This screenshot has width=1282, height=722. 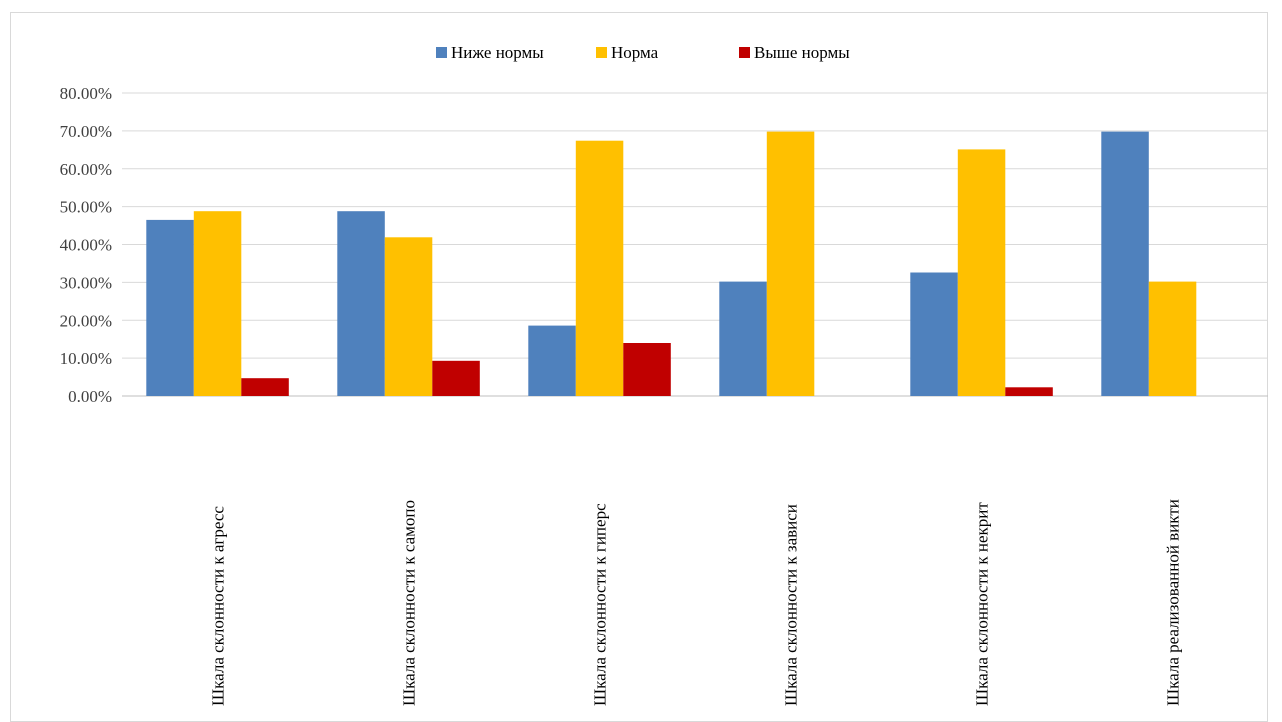 What do you see at coordinates (982, 604) in the screenshot?
I see `x-category-label: Шкала склонности к некрит` at bounding box center [982, 604].